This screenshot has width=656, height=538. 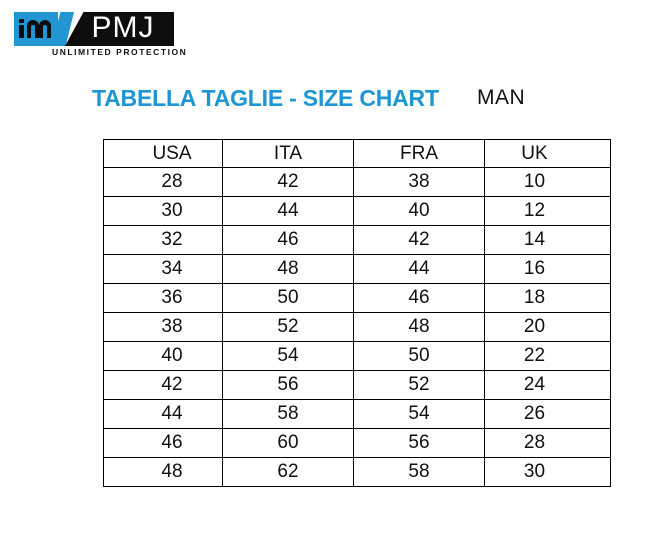 What do you see at coordinates (163, 356) in the screenshot?
I see `cell-usa: 40` at bounding box center [163, 356].